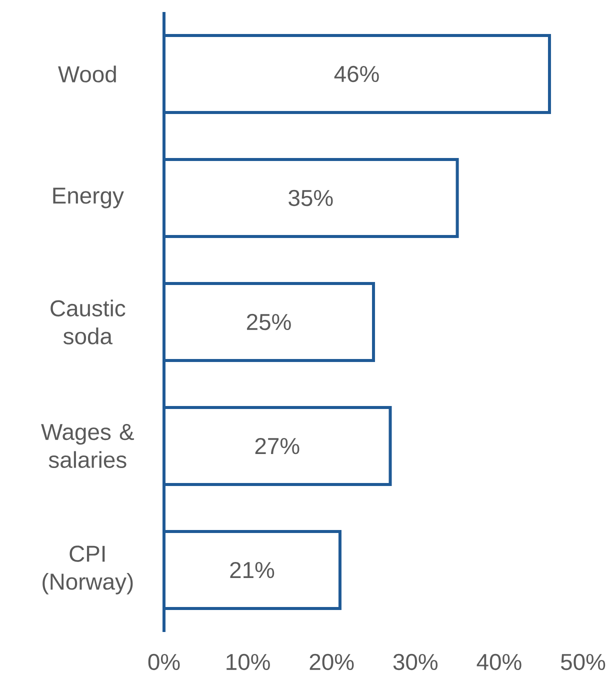 The image size is (615, 681). I want to click on x-tick-label: 50%, so click(583, 662).